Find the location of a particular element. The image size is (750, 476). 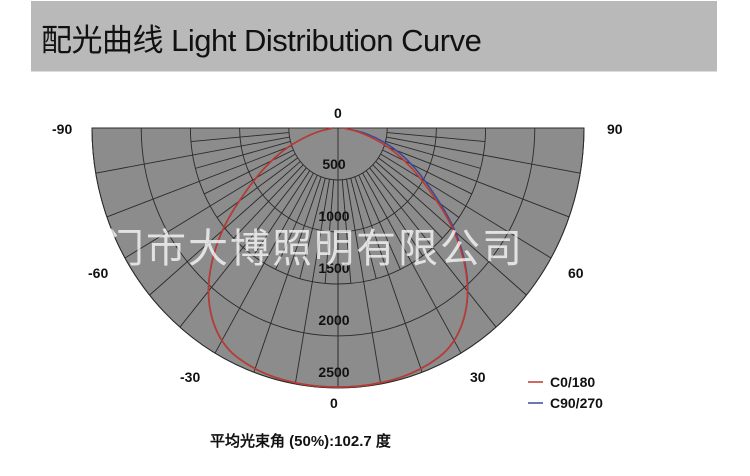

radial-tick-label: 500 is located at coordinates (334, 164).